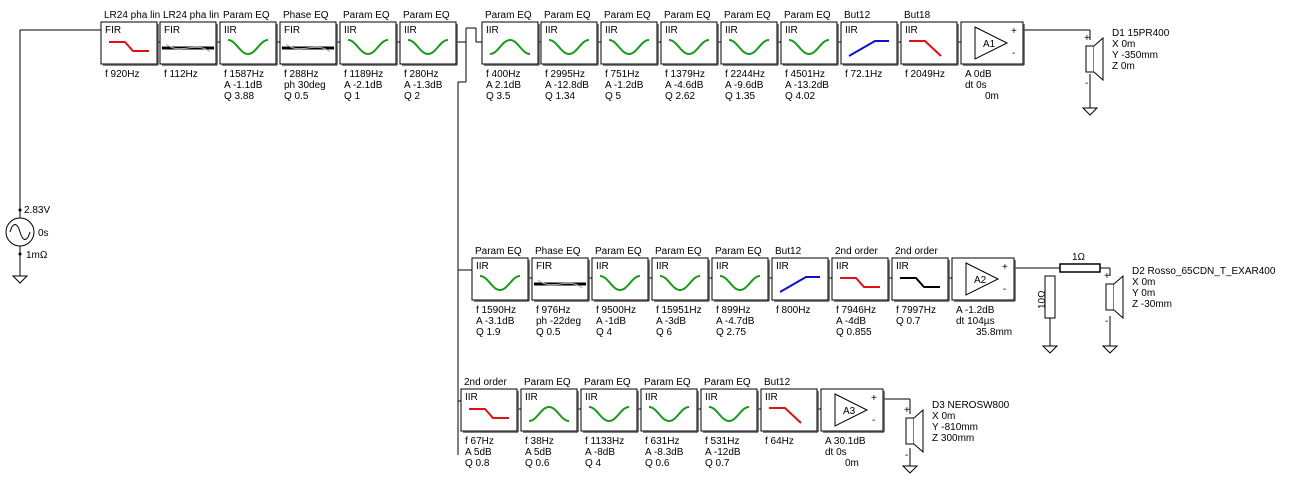 This screenshot has width=1309, height=487. I want to click on source-delay: 0s, so click(43, 233).